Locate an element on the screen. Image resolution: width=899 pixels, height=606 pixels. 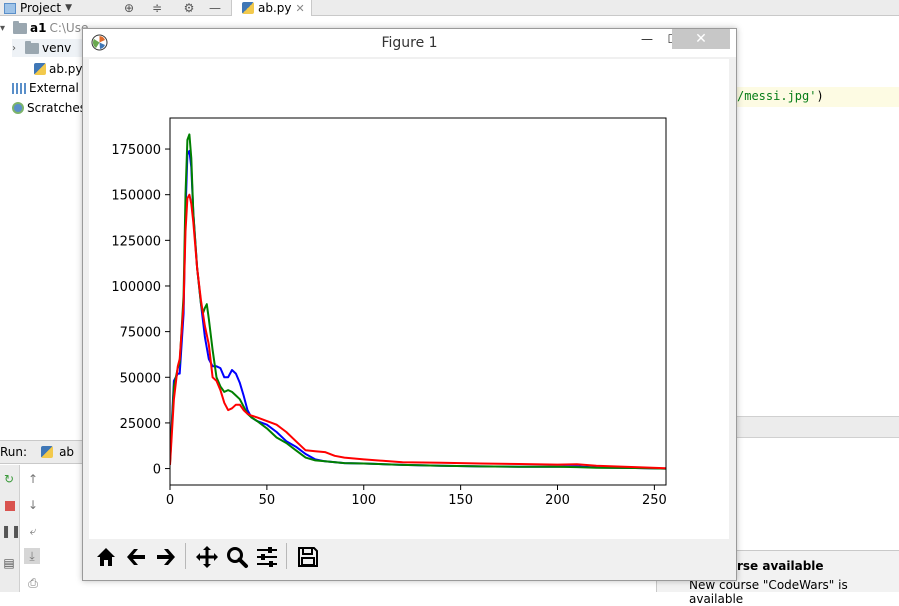
locate-icon: ⊕ is located at coordinates (129, 8).